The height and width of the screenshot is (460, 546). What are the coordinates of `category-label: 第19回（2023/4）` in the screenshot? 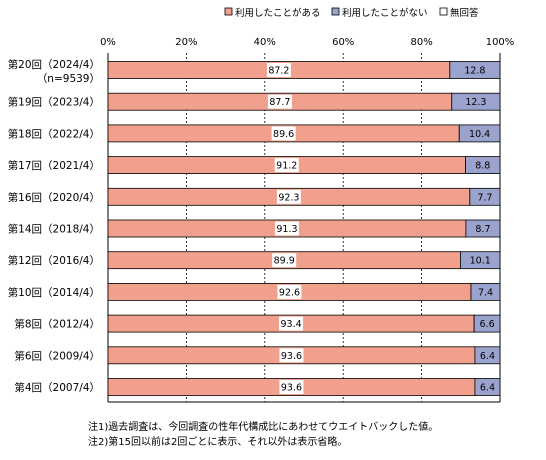 It's located at (54, 102).